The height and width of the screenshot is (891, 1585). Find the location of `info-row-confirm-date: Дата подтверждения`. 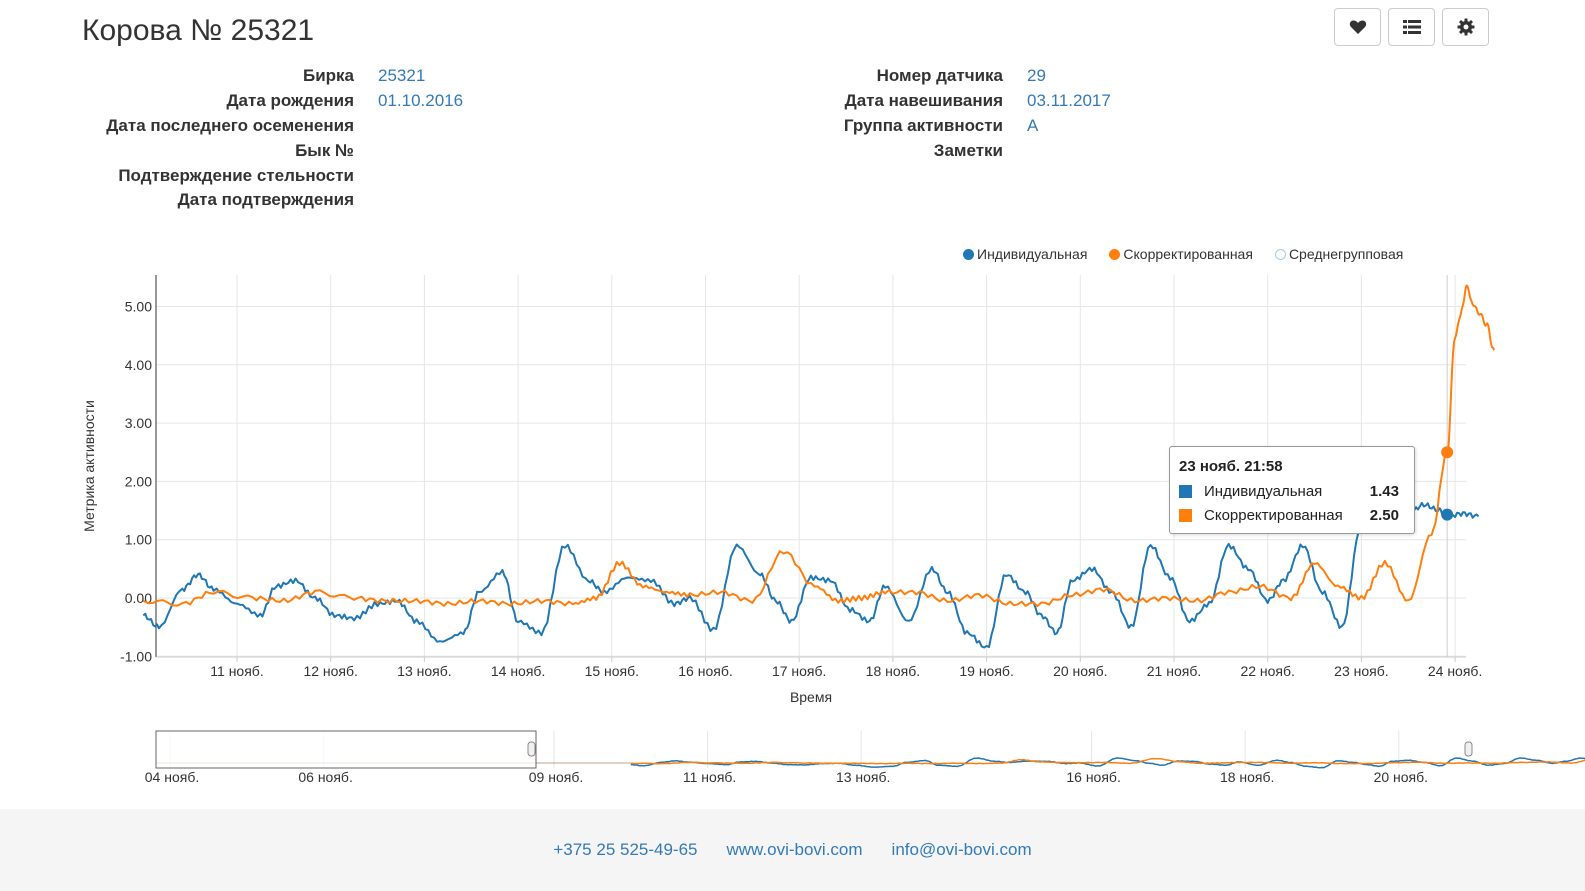

info-row-confirm-date: Дата подтверждения is located at coordinates (231, 200).